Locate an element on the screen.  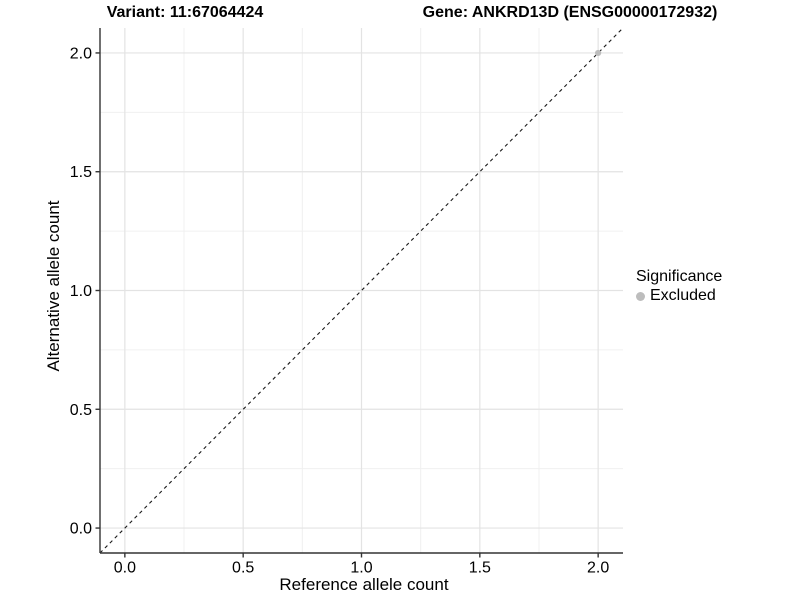
x-tick-label: 1.5 is located at coordinates (480, 568).